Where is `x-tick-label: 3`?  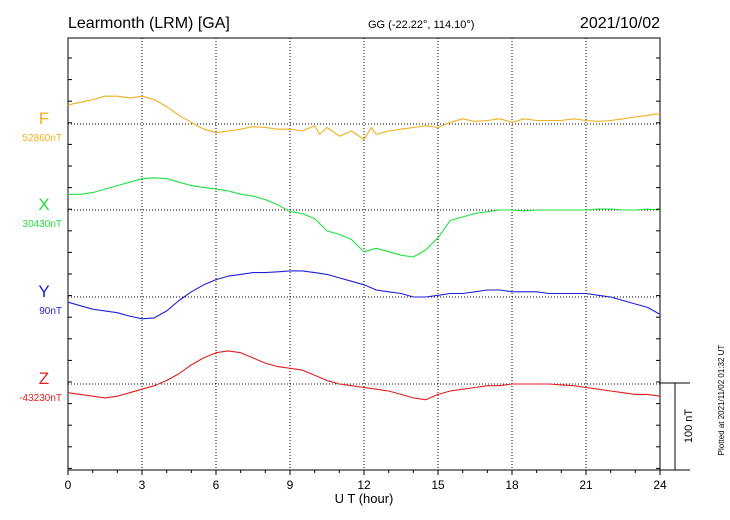
x-tick-label: 3 is located at coordinates (142, 485).